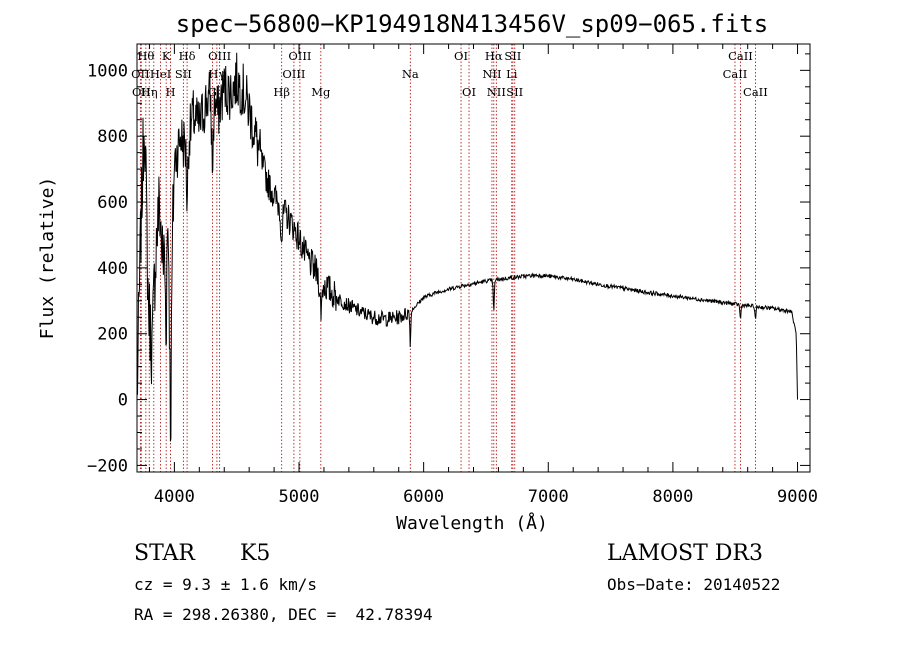 This screenshot has width=900, height=649. I want to click on marker-label: Hα, so click(494, 56).